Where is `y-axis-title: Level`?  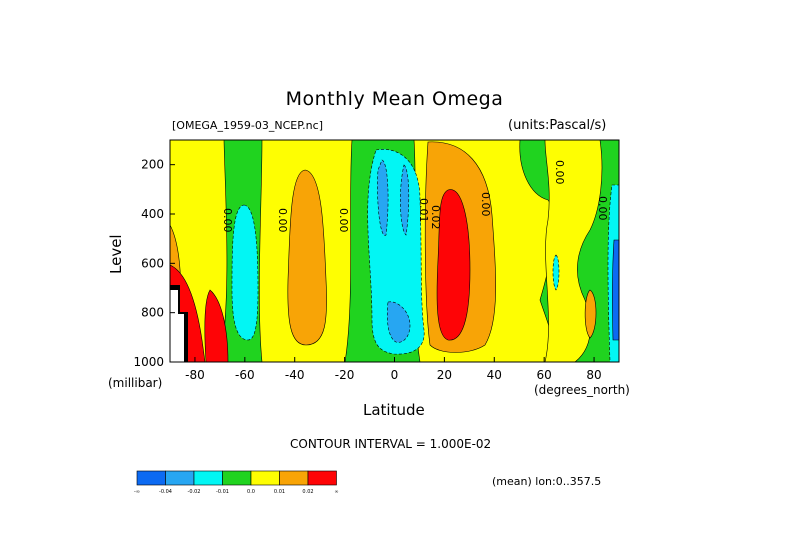
y-axis-title: Level is located at coordinates (116, 254).